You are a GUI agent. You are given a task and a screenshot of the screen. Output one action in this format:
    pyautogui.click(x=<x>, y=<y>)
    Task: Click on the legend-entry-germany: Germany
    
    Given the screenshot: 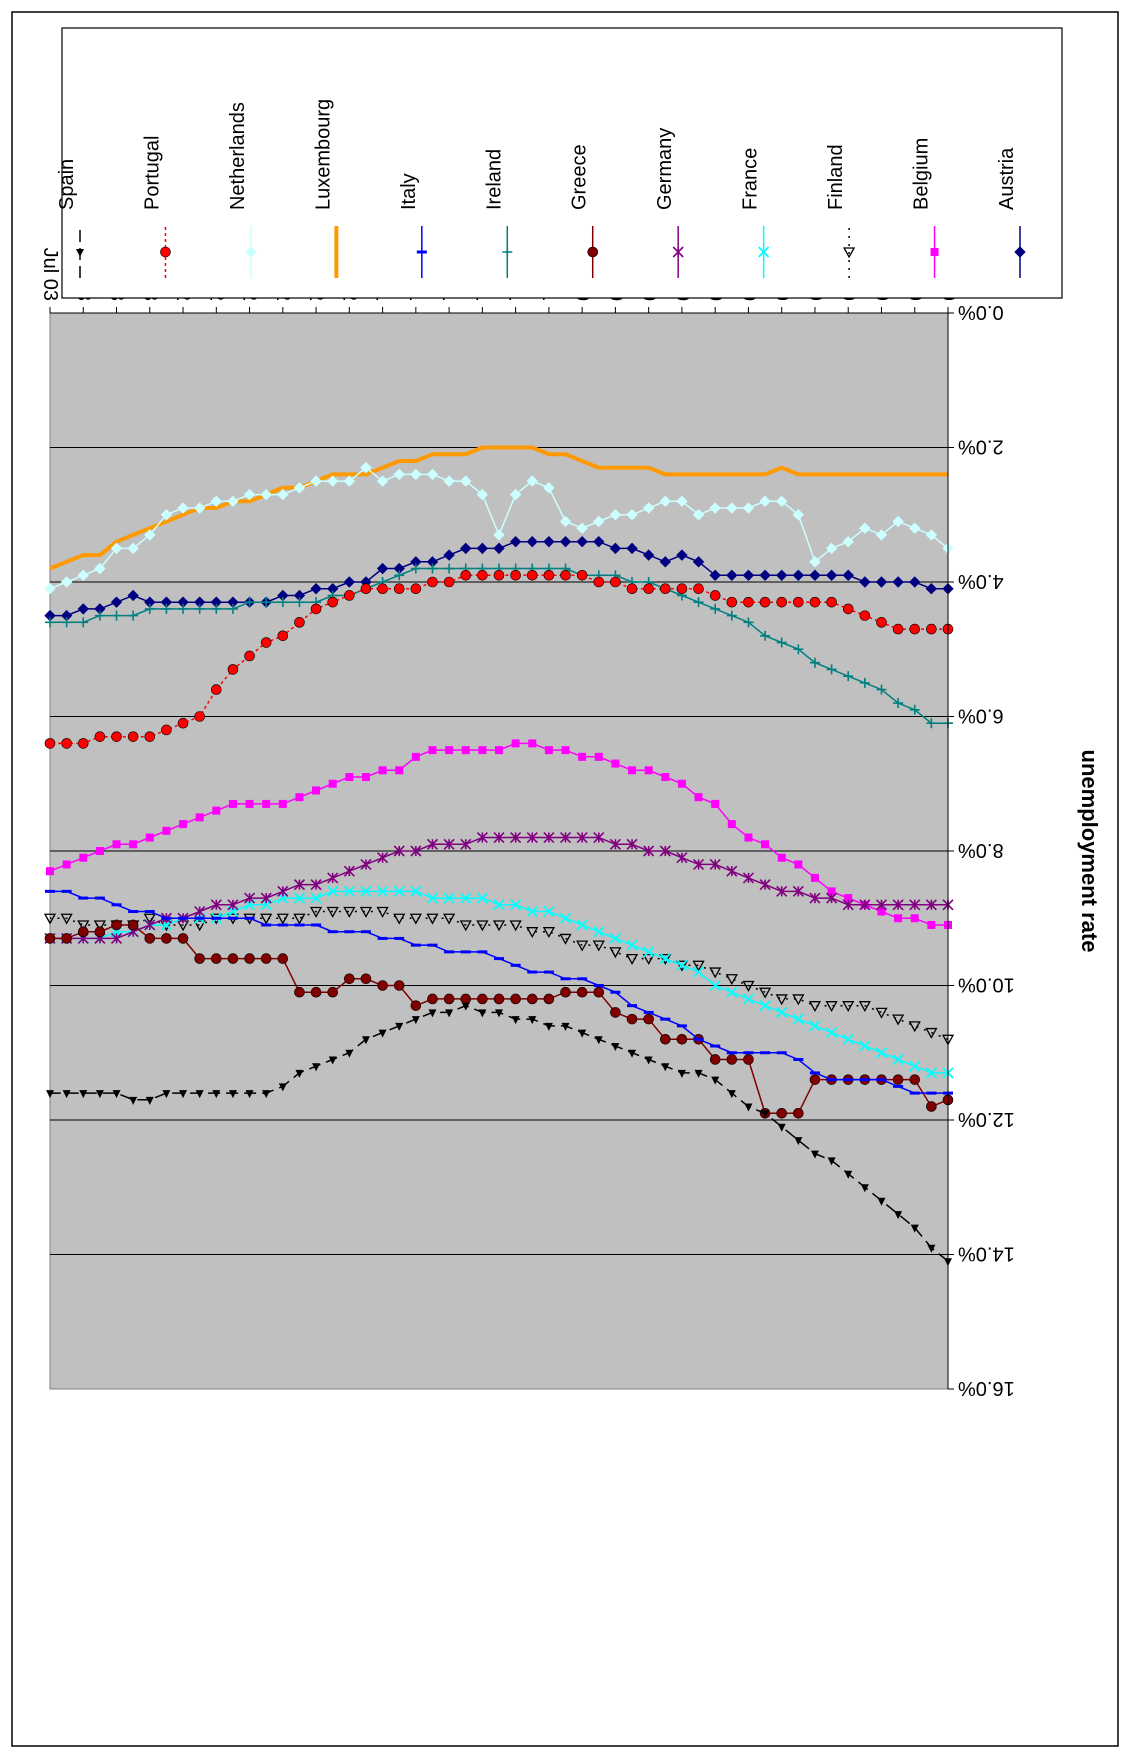 What is the action you would take?
    pyautogui.click(x=669, y=203)
    